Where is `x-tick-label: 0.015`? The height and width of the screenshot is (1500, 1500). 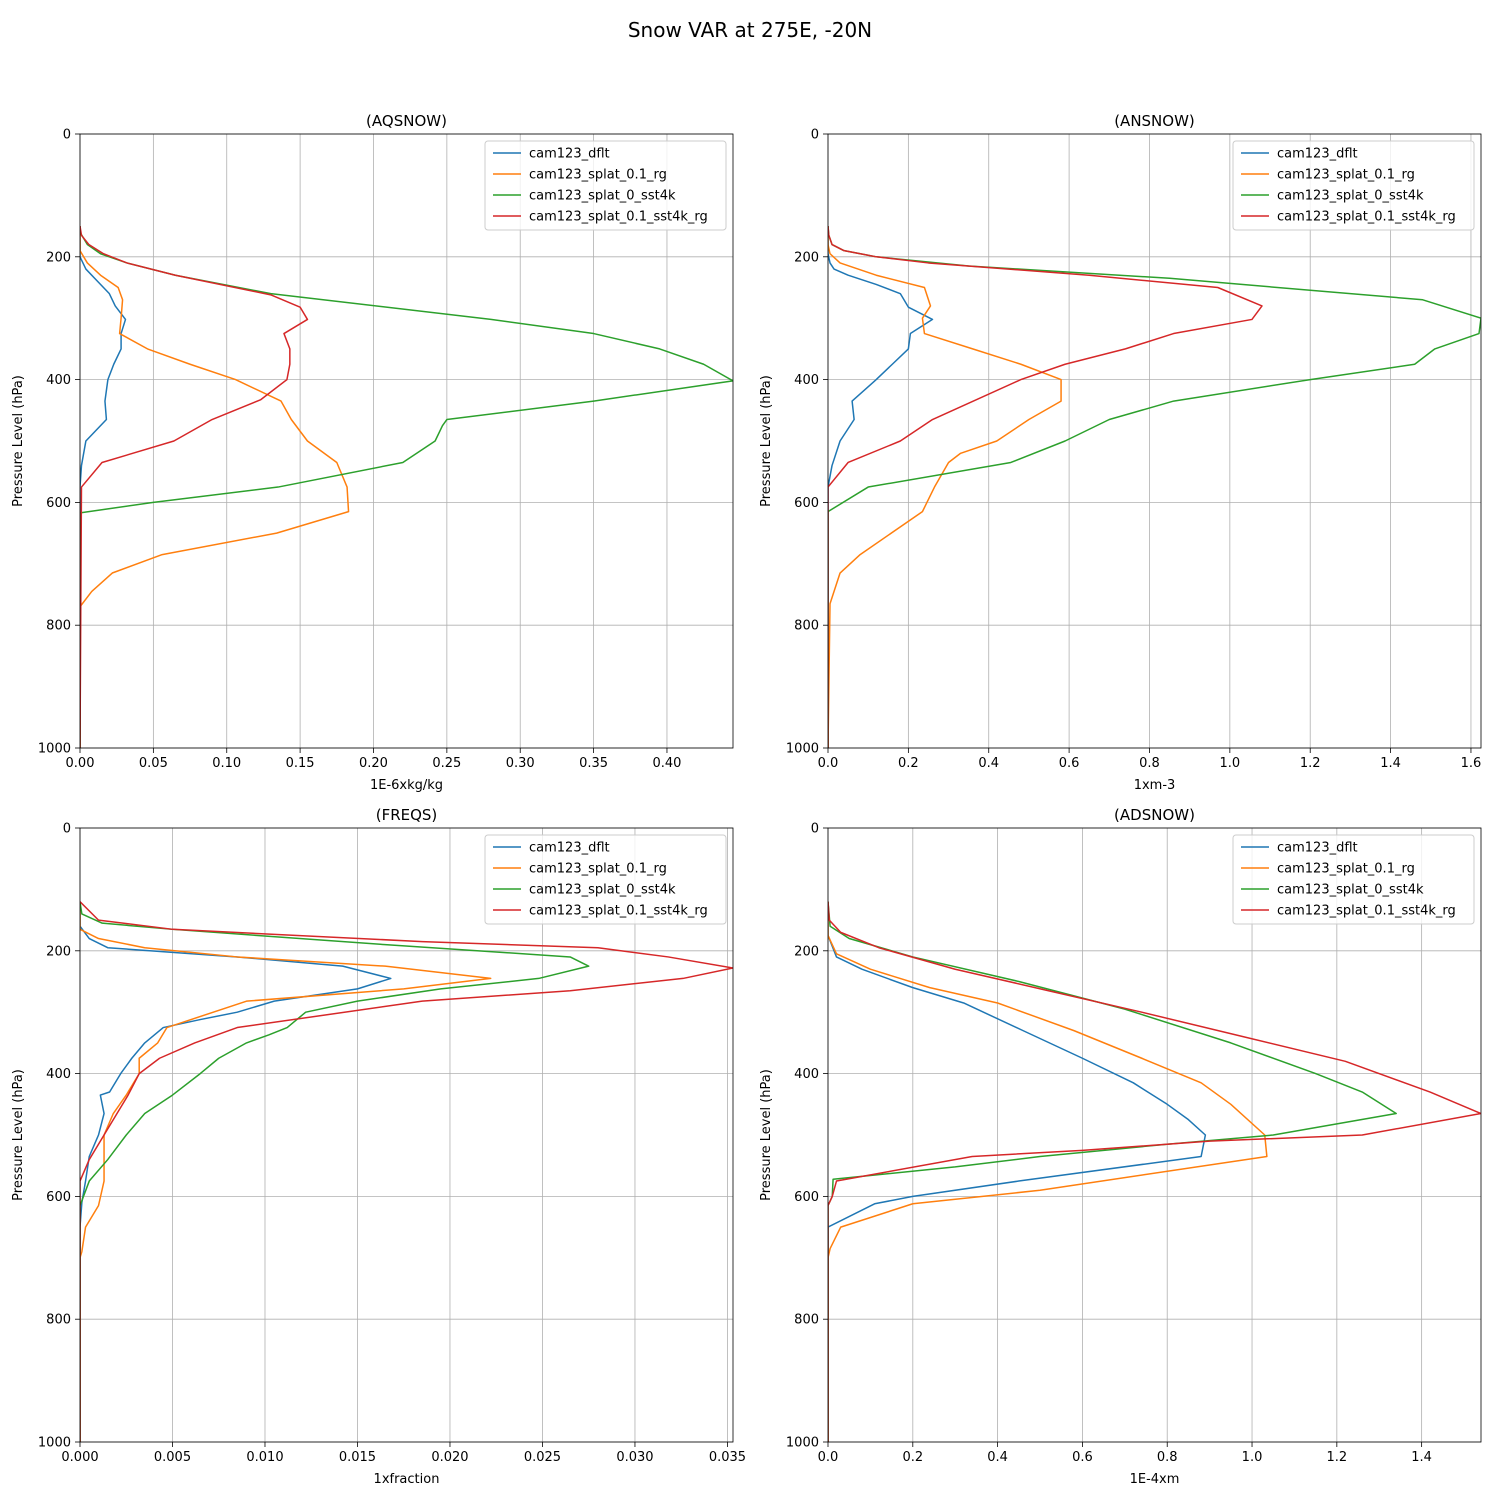 x-tick-label: 0.015 is located at coordinates (357, 1457).